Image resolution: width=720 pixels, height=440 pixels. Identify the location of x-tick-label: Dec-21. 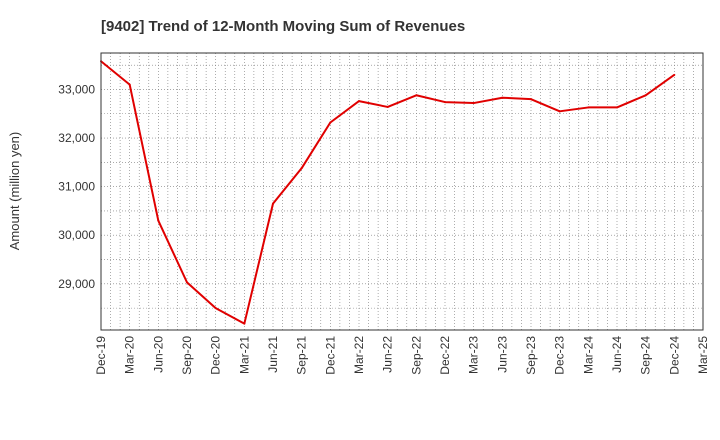
(330, 355).